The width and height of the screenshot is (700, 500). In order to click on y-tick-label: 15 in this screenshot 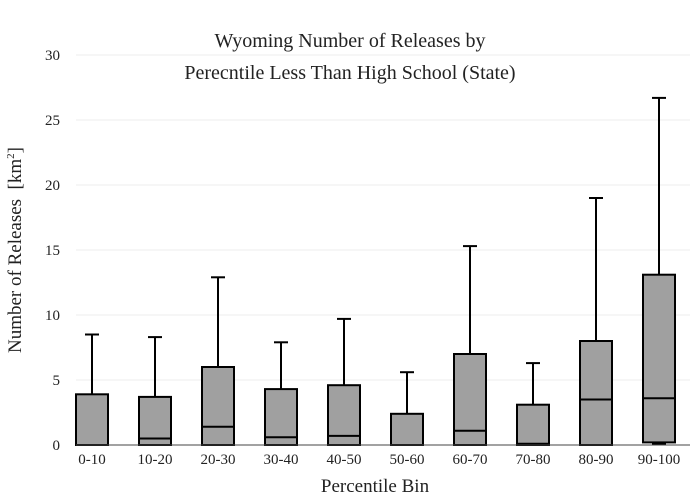, I will do `click(52, 251)`.